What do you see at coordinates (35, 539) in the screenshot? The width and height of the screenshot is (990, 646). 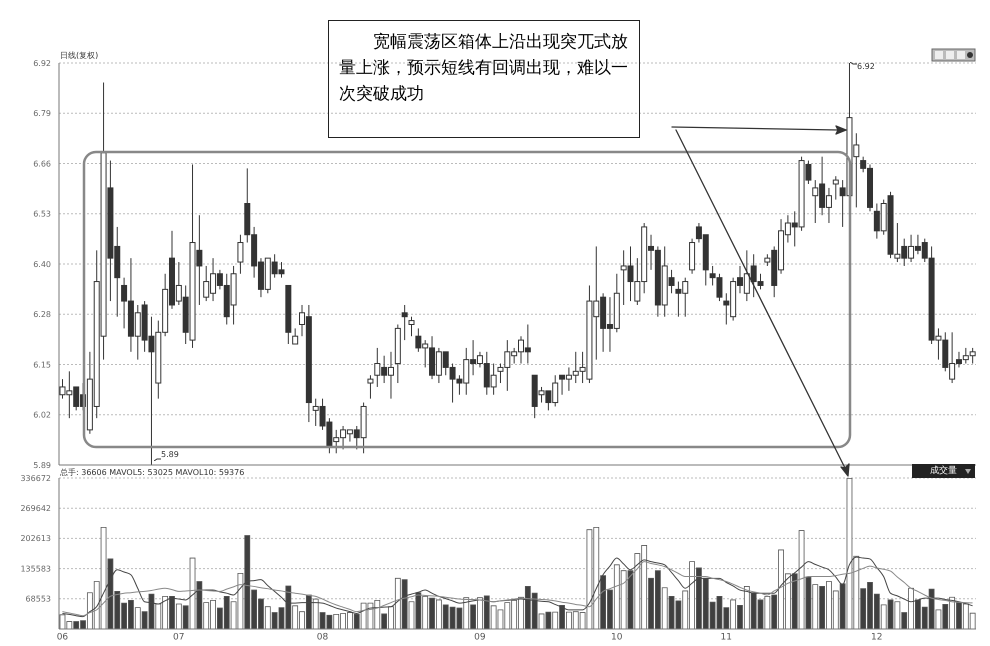 I see `y-tick-label: 202613` at bounding box center [35, 539].